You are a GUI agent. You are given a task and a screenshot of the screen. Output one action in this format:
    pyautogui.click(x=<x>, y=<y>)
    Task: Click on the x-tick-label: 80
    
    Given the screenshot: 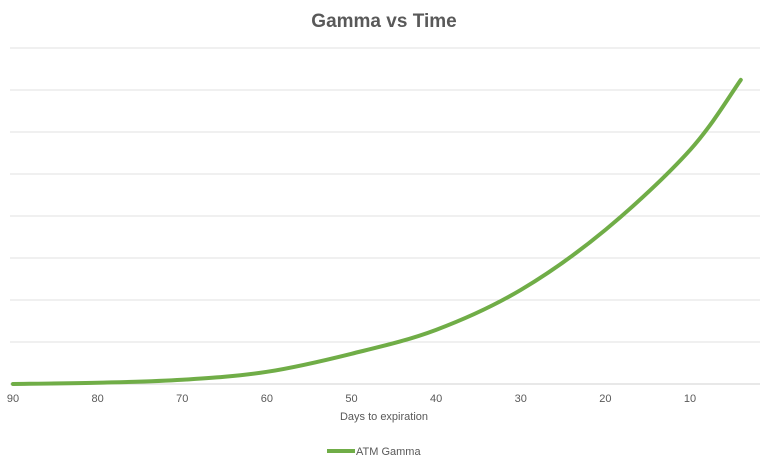 What is the action you would take?
    pyautogui.click(x=98, y=399)
    